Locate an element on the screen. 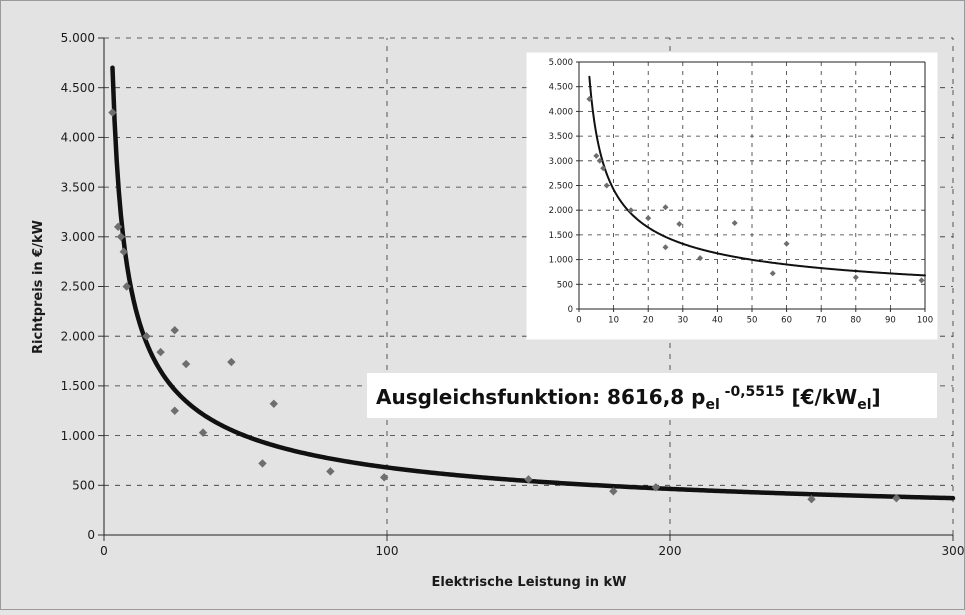  inset-x-tick-label: 90 is located at coordinates (890, 321).